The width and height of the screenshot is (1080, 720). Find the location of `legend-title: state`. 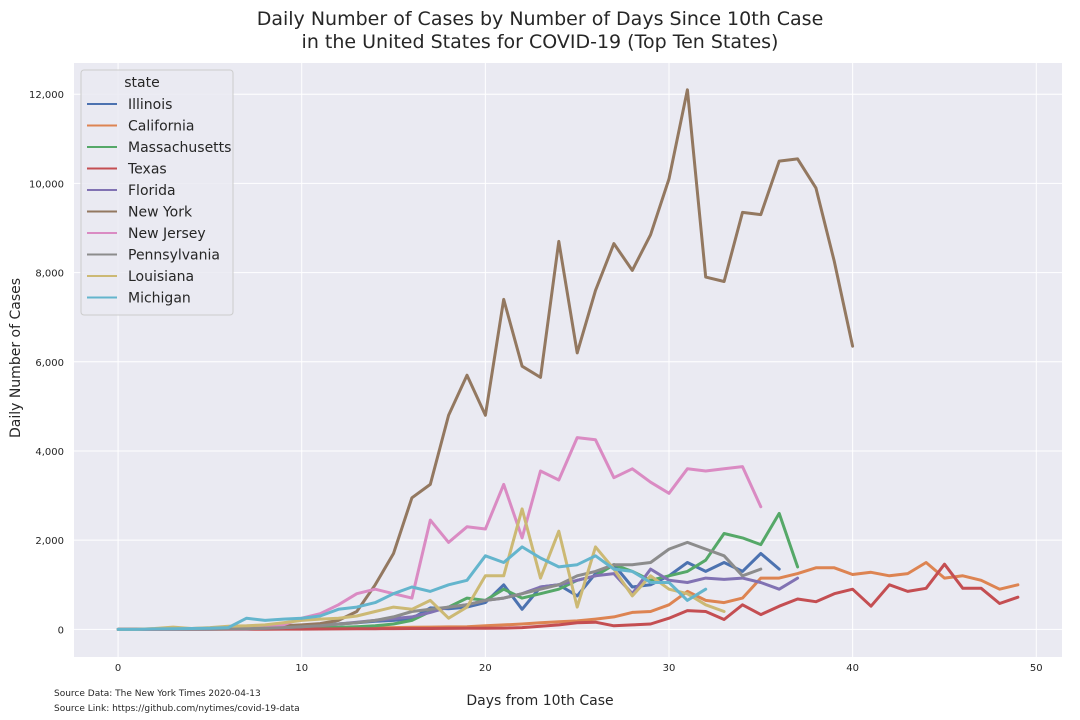

legend-title: state is located at coordinates (141, 83).